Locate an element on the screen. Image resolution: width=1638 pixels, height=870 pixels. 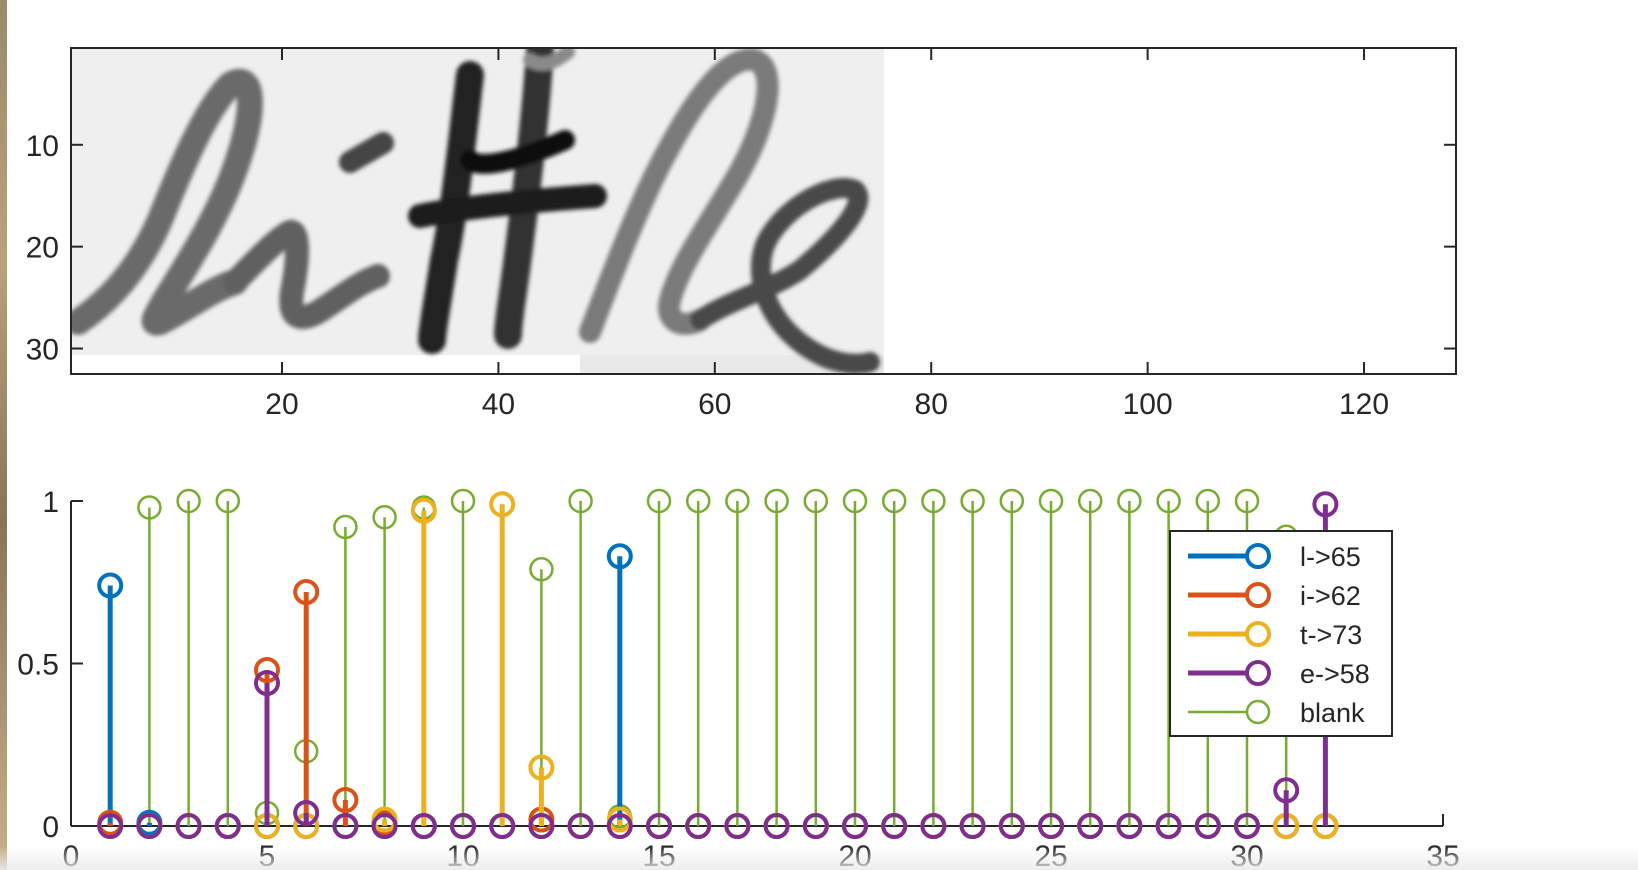
stem-xtick-label: 35 is located at coordinates (1442, 855).